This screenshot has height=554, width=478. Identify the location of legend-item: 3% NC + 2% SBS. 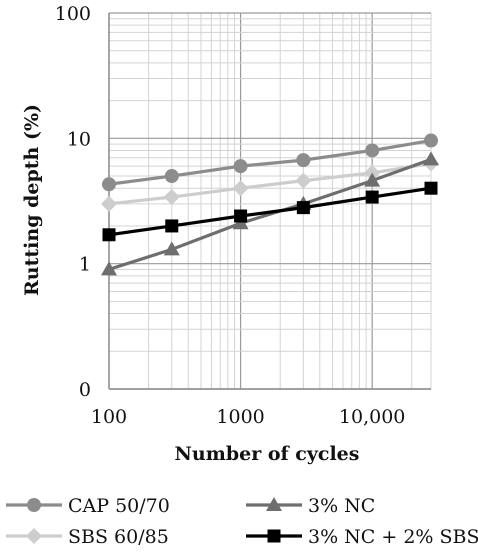
(362, 537).